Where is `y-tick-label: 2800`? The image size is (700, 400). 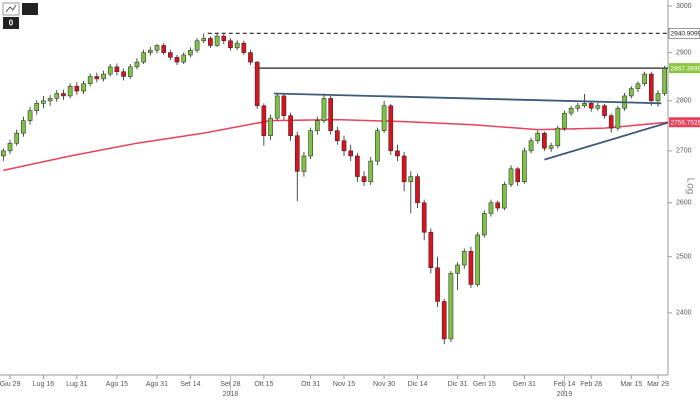
y-tick-label: 2800 is located at coordinates (684, 101).